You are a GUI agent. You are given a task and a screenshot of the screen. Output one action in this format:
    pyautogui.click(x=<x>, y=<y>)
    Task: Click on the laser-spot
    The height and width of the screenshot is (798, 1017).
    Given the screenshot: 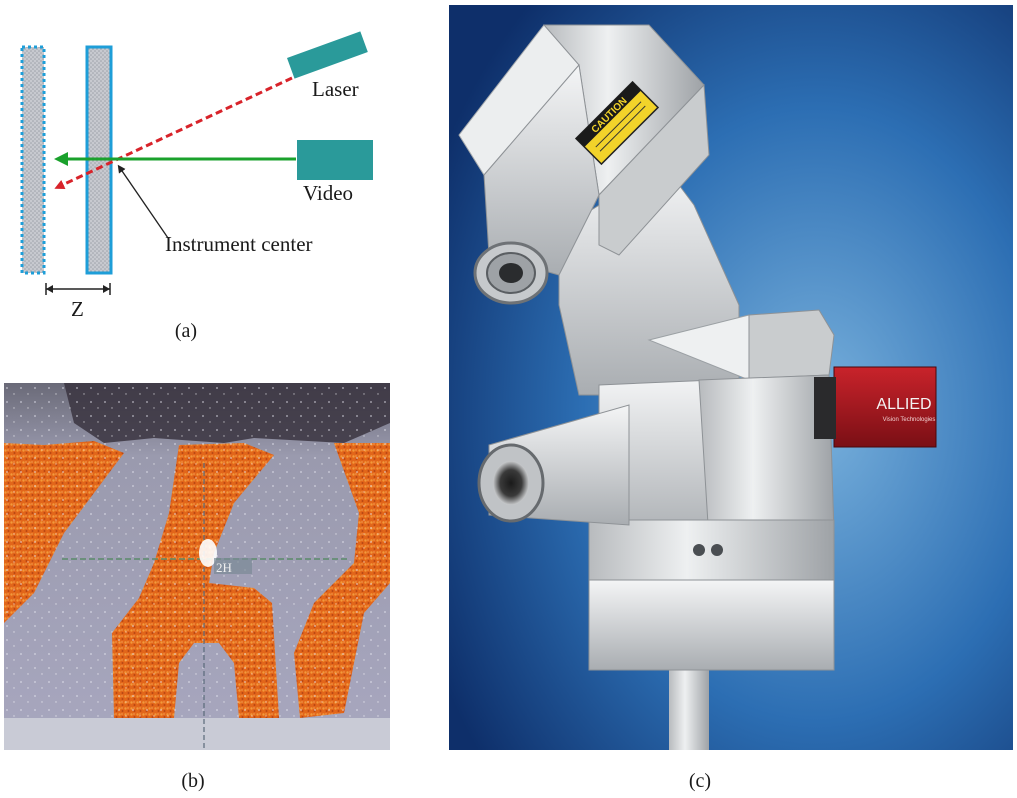 What is the action you would take?
    pyautogui.click(x=208, y=553)
    